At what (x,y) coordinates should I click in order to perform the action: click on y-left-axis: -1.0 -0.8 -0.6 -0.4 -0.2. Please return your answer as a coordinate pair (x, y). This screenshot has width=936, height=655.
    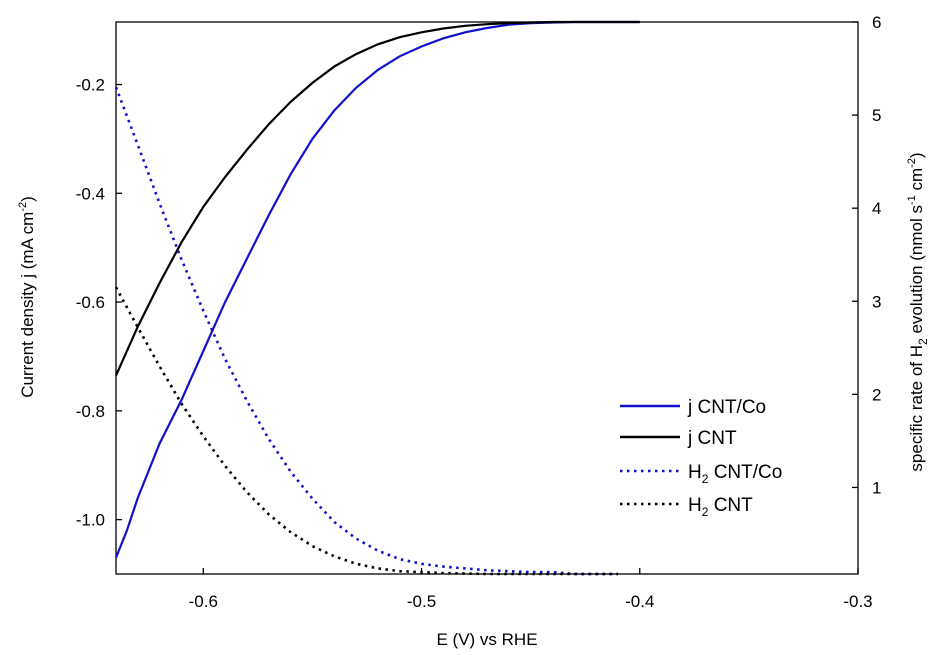
    Looking at the image, I should click on (99, 303).